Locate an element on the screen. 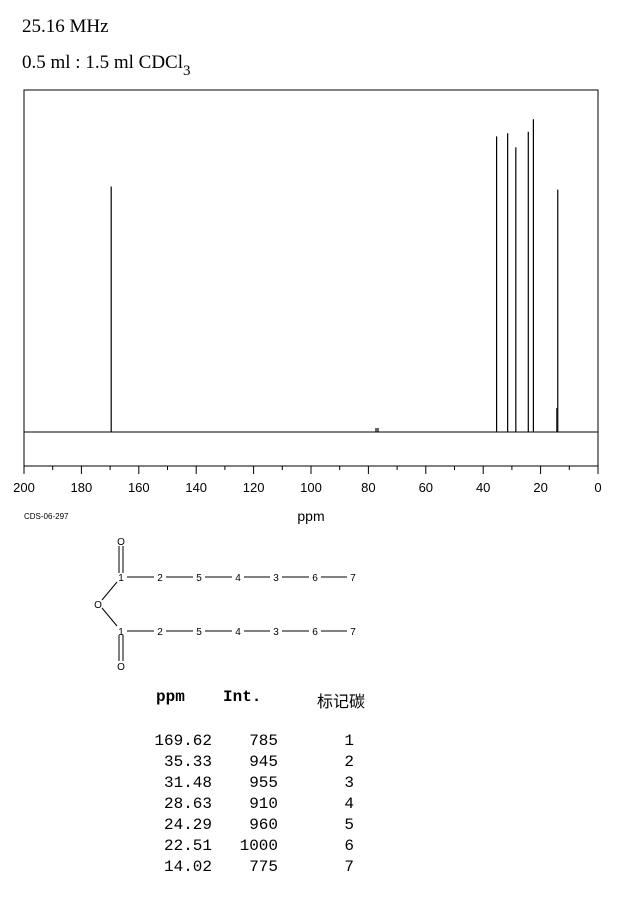  lower-oxo-atom: O is located at coordinates (121, 667).